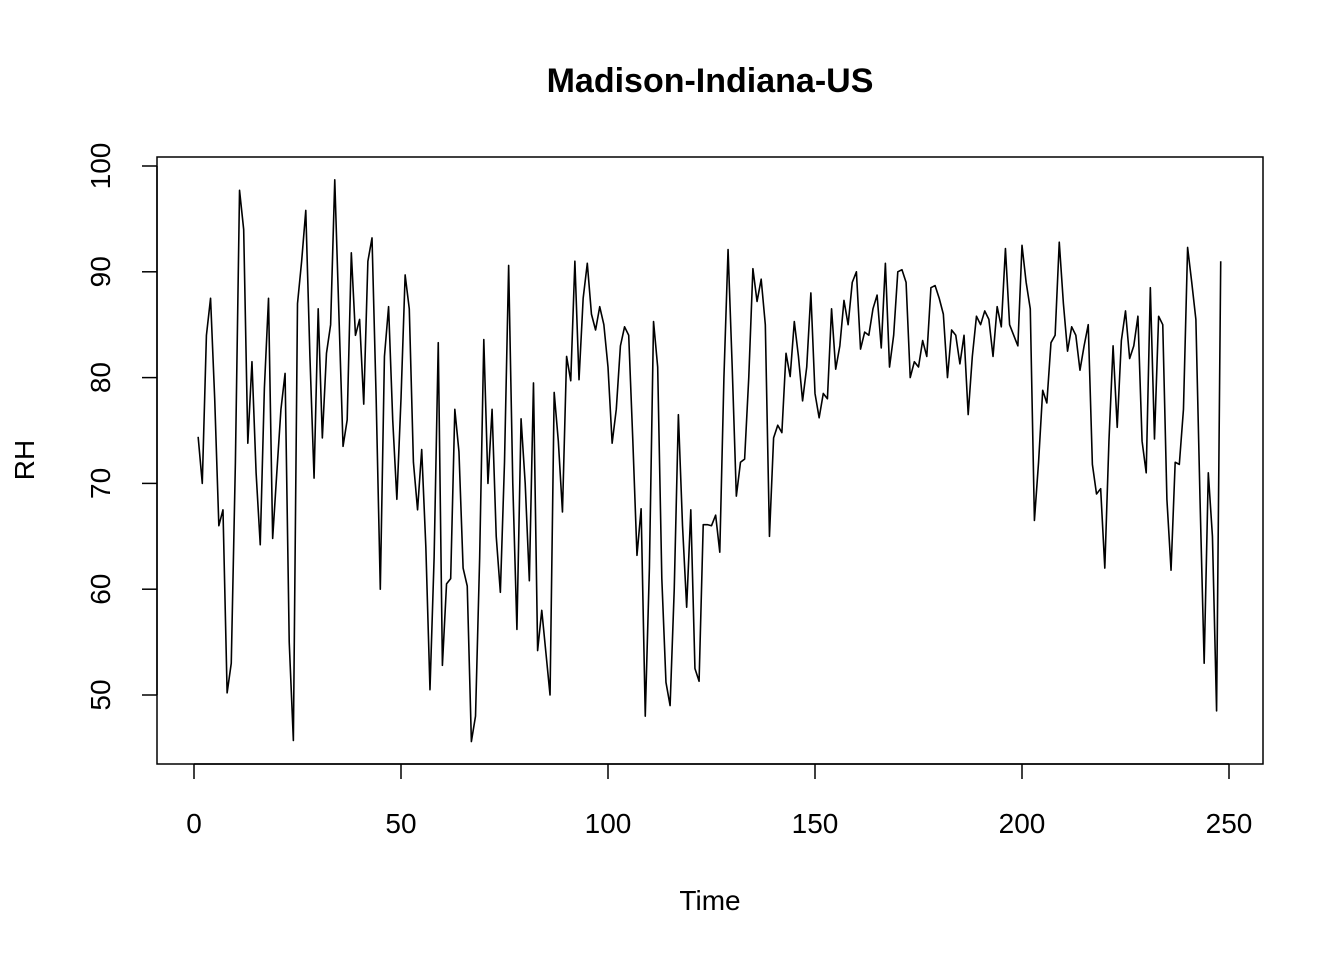 The height and width of the screenshot is (960, 1344). Describe the element at coordinates (100, 377) in the screenshot. I see `y-tick-label: 80` at that location.